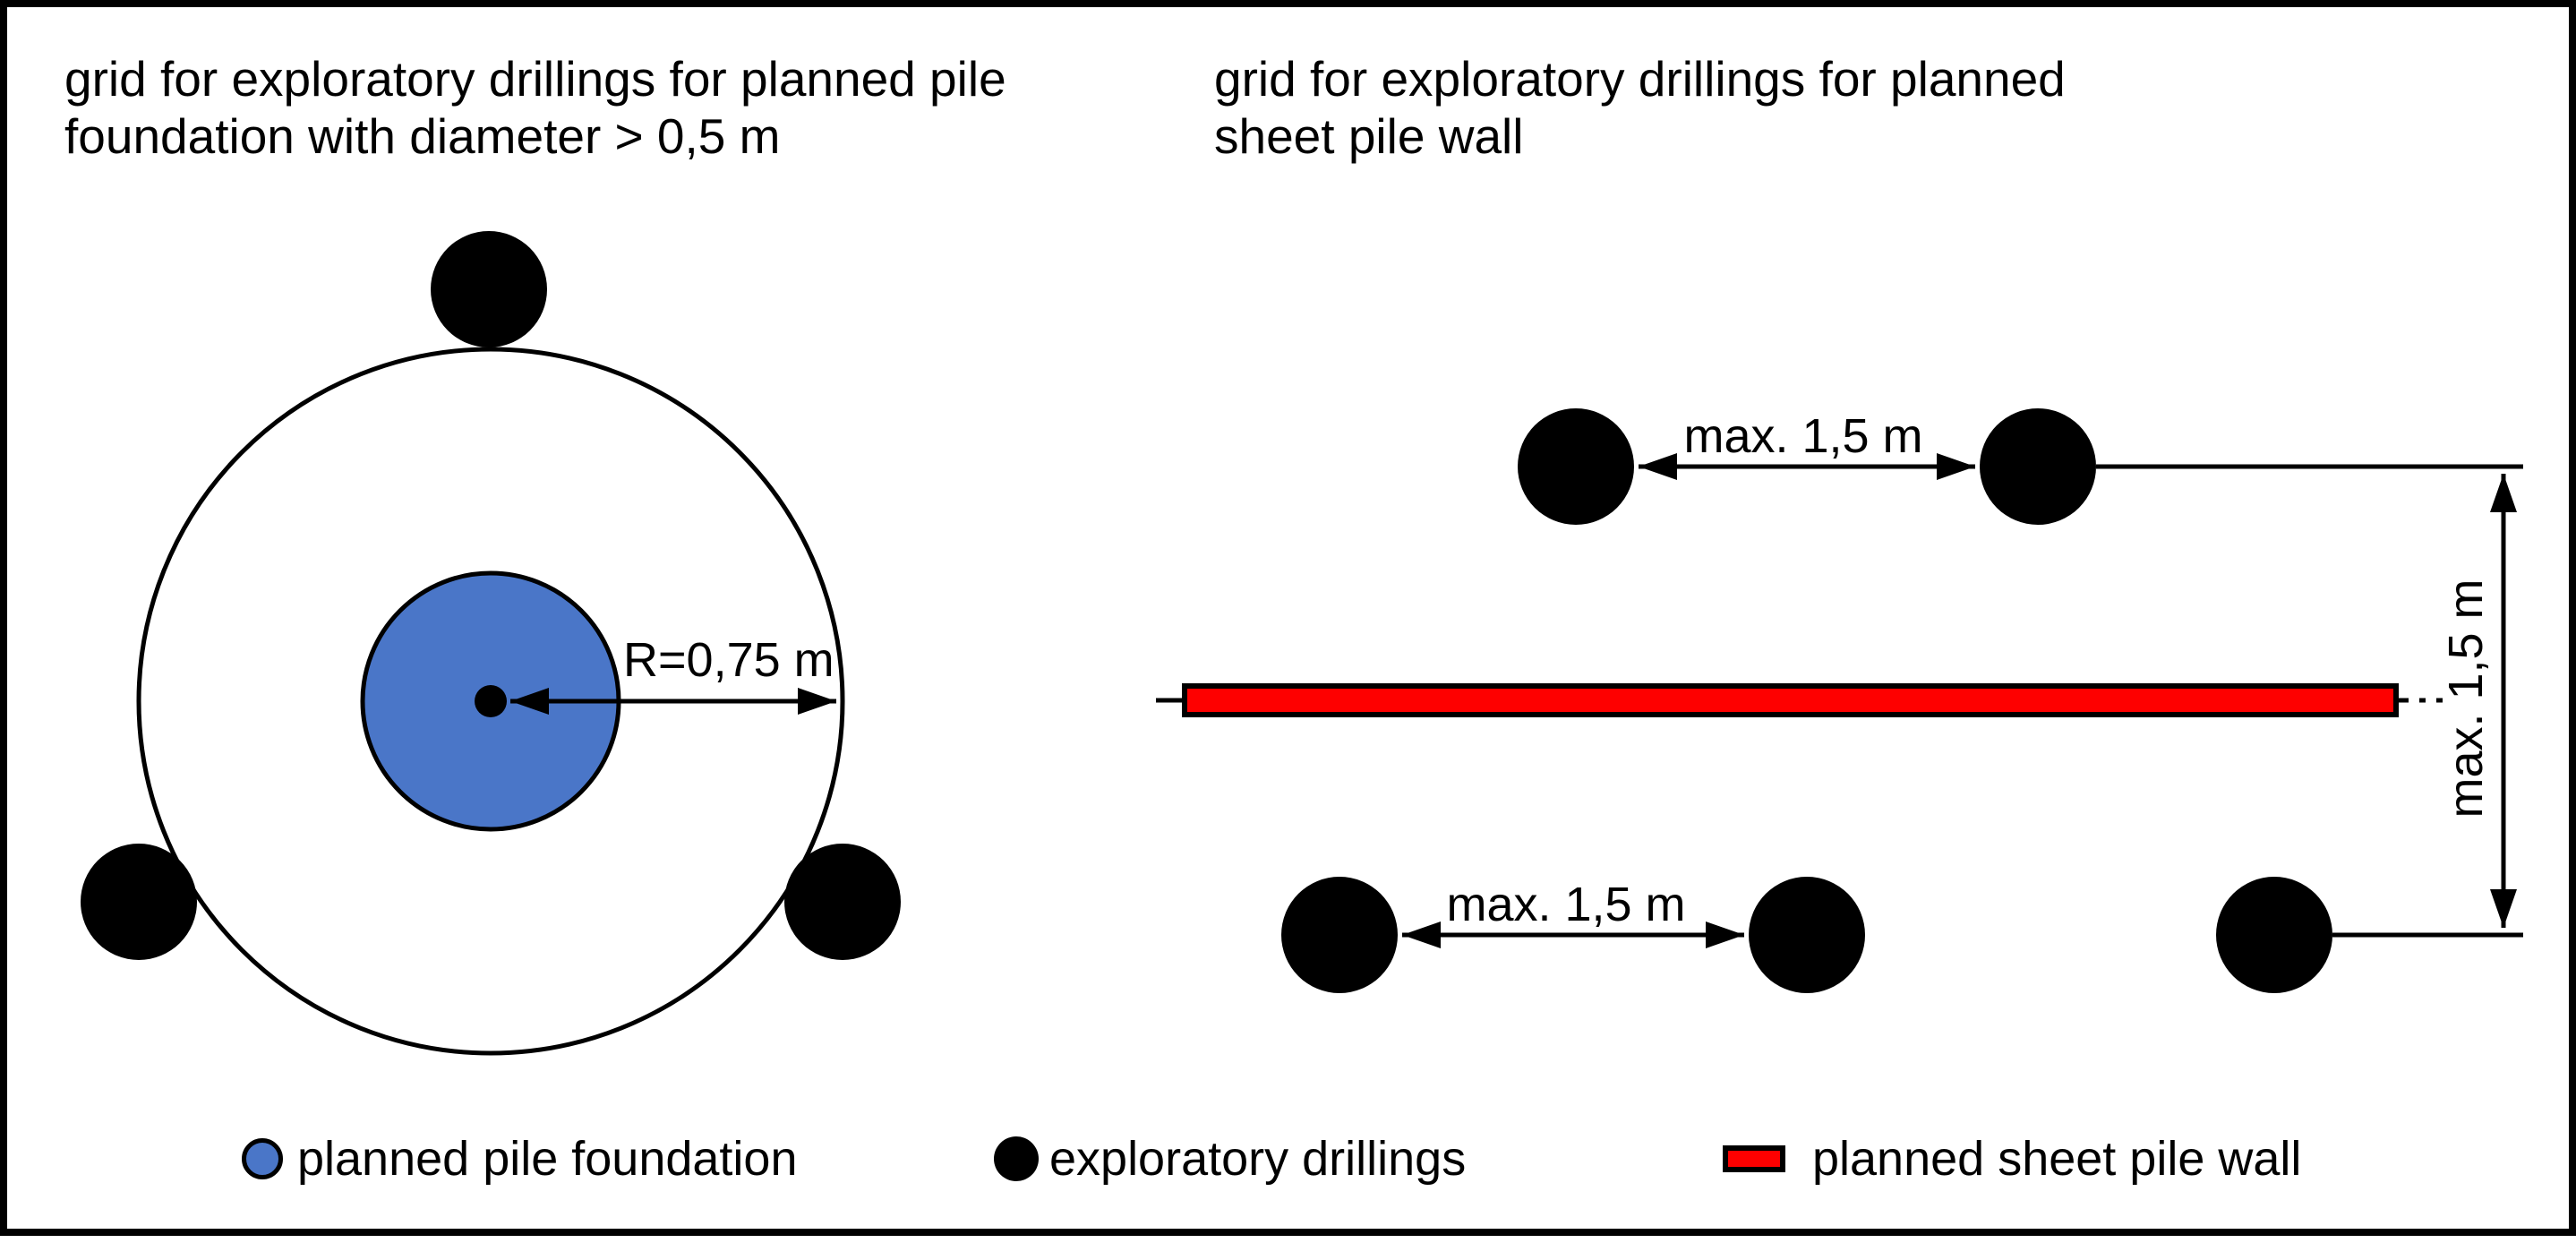 This screenshot has height=1243, width=2576. I want to click on legend-label-pile-foundation: planned pile foundation, so click(547, 1159).